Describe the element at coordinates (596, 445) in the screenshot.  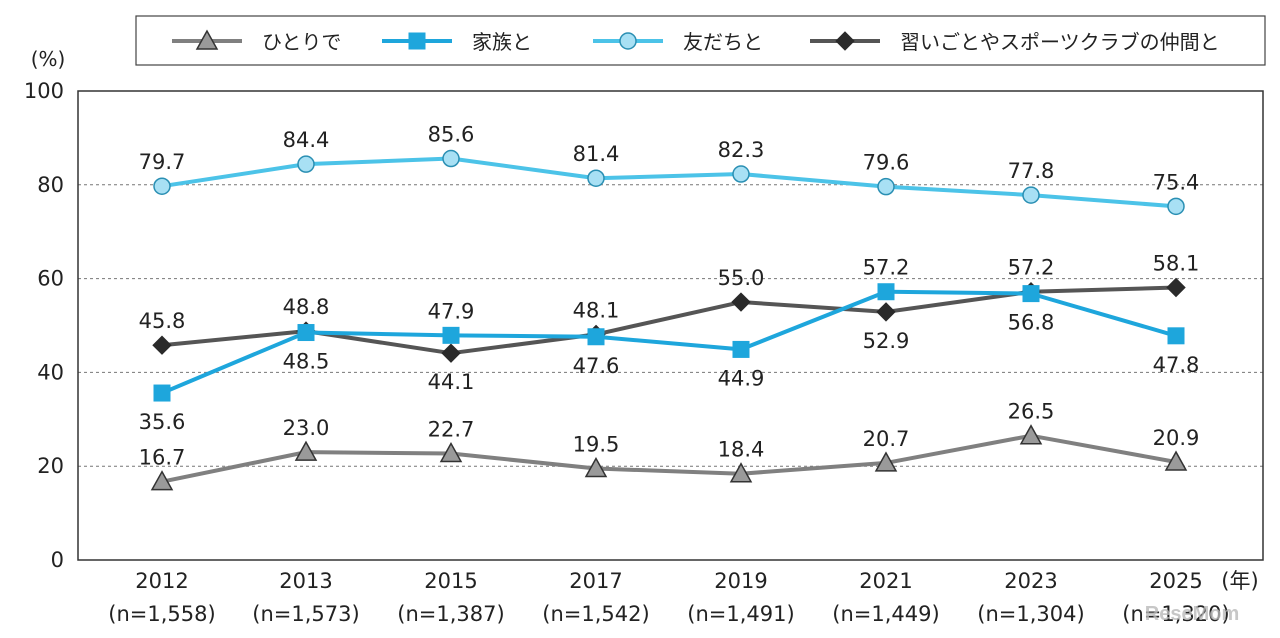
I see `data-label: 19.5` at that location.